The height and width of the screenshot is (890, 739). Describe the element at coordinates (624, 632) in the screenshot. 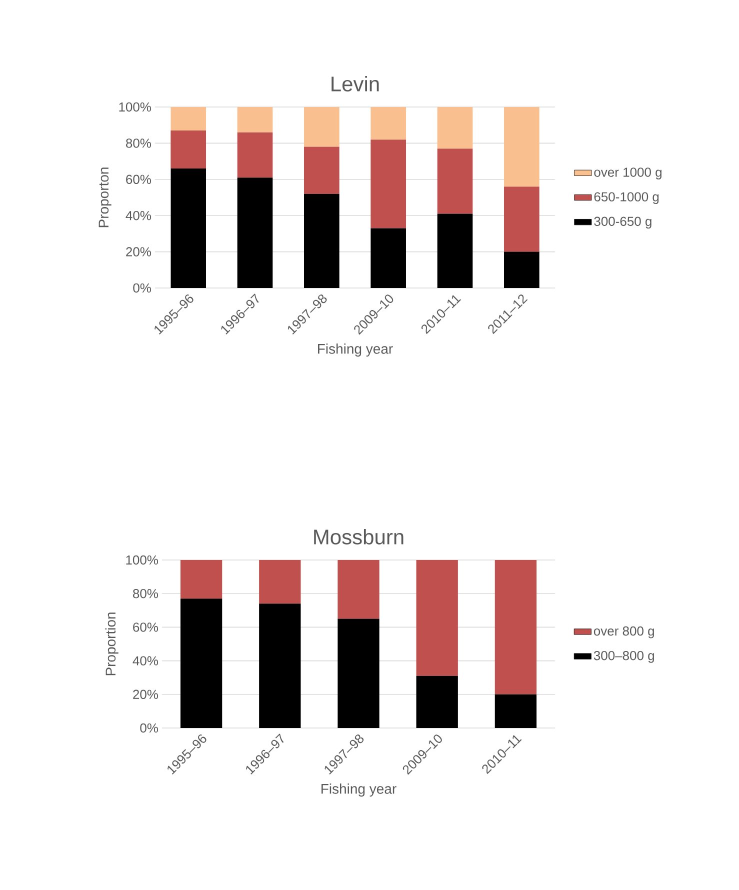

I see `legend-label: over 800 g` at that location.